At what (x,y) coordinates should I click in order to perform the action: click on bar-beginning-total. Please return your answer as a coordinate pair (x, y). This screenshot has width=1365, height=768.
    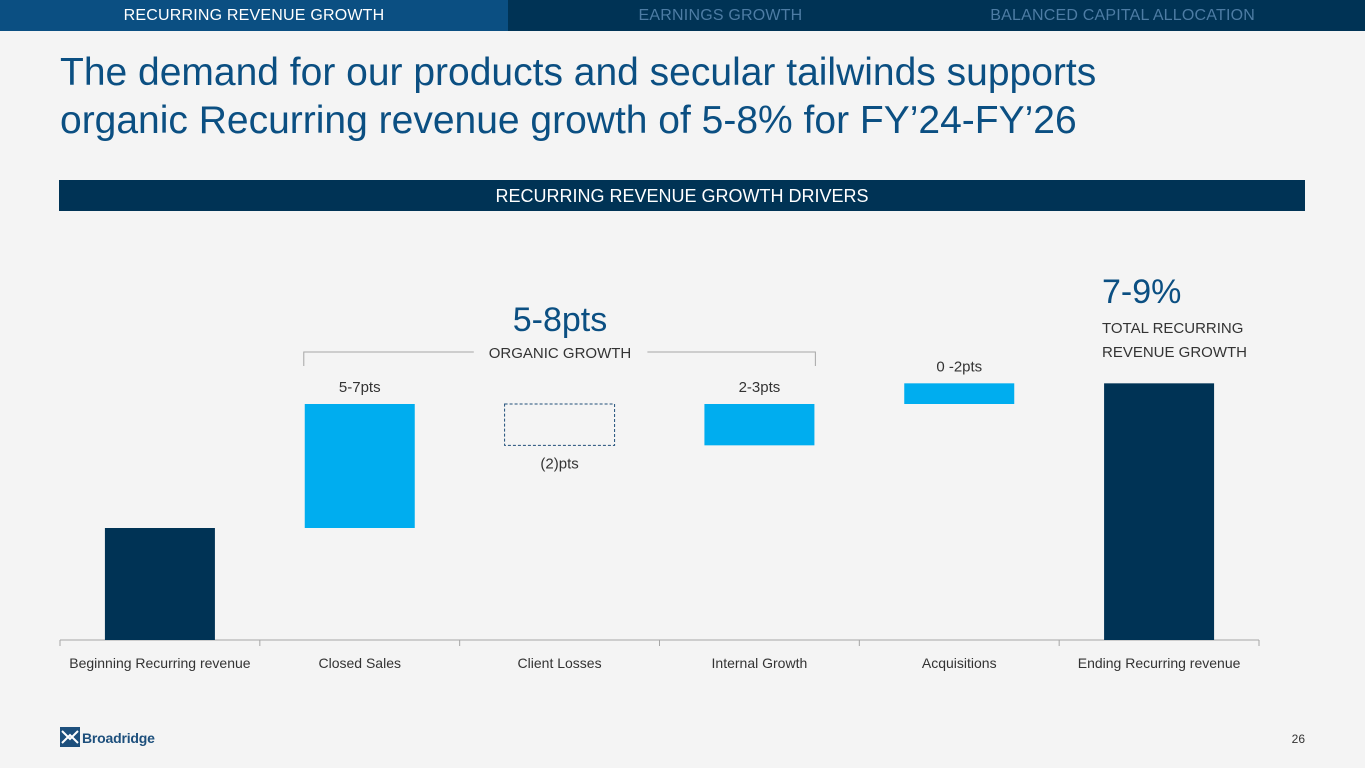
    Looking at the image, I should click on (159, 584).